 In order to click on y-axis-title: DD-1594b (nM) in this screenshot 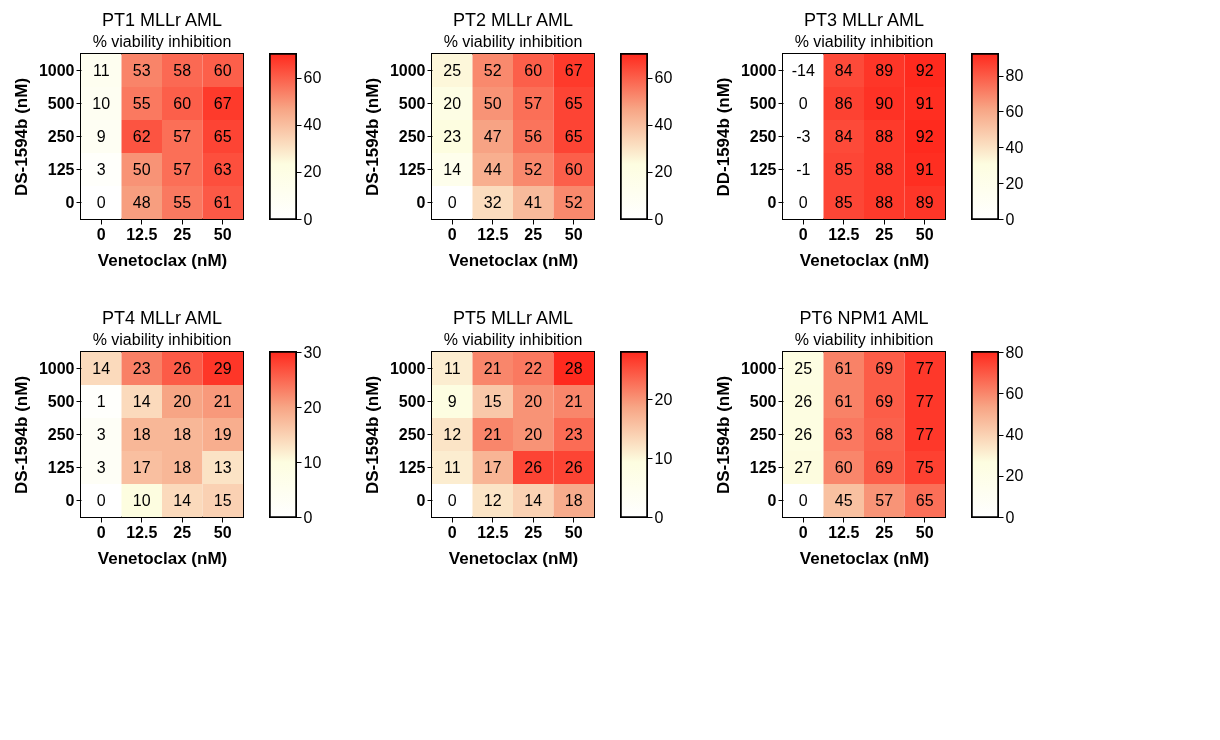, I will do `click(723, 137)`.